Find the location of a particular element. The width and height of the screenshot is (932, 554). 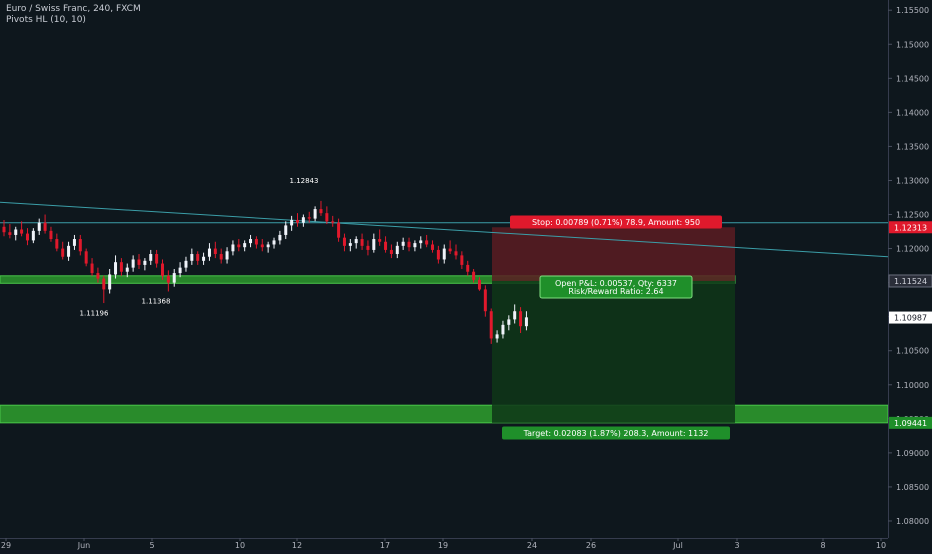

time-tick-label: 19 is located at coordinates (443, 545).